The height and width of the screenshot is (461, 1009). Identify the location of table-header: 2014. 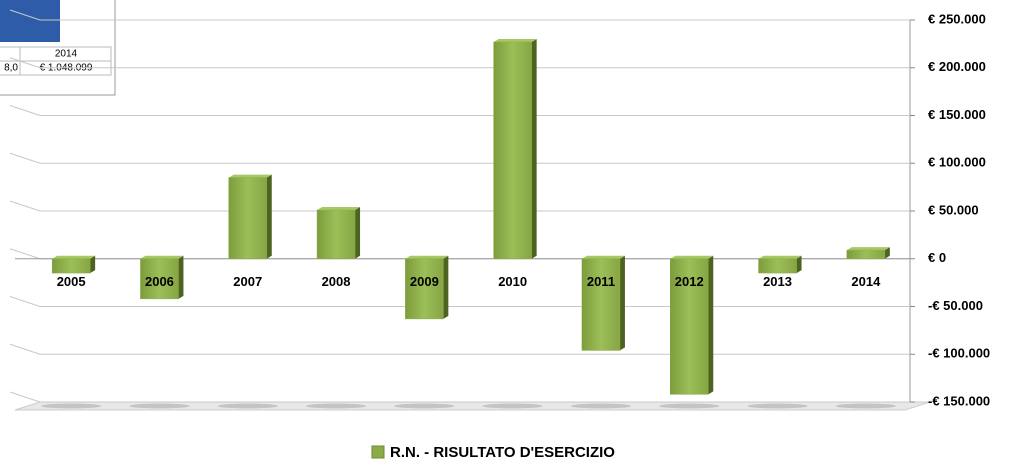
(66, 54).